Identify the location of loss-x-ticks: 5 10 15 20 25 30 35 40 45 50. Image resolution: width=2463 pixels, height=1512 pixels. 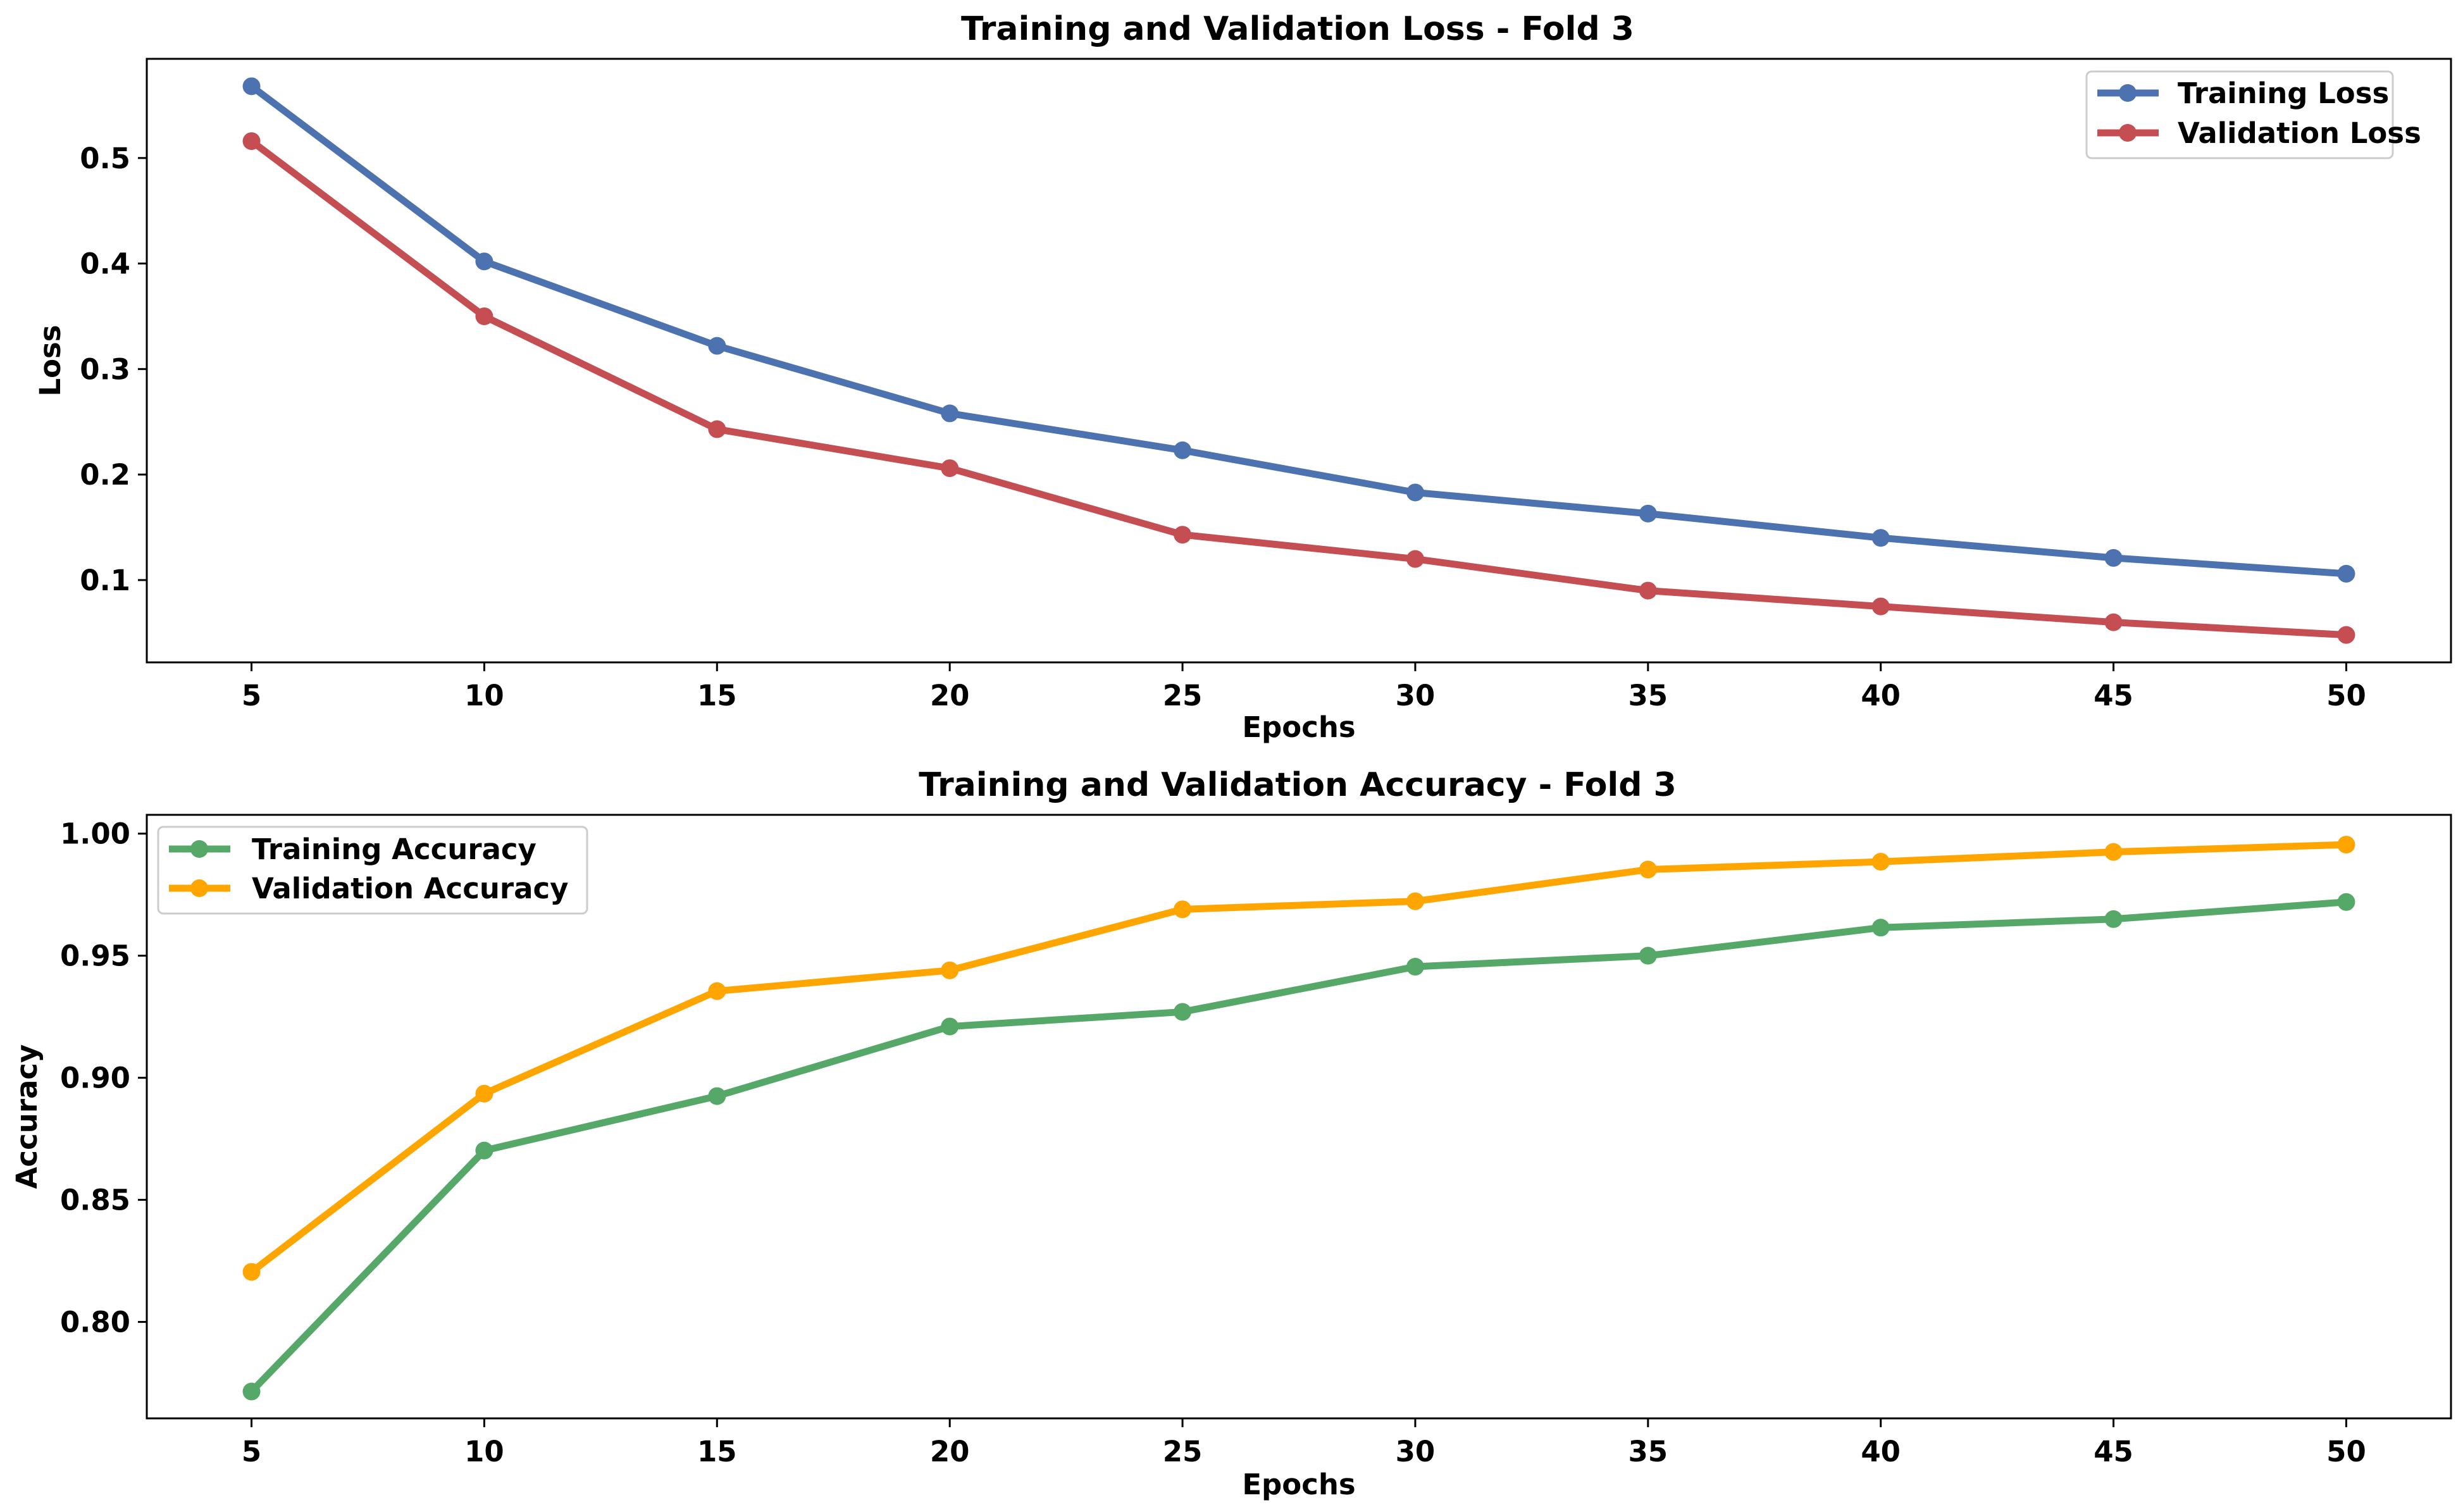
(1304, 687).